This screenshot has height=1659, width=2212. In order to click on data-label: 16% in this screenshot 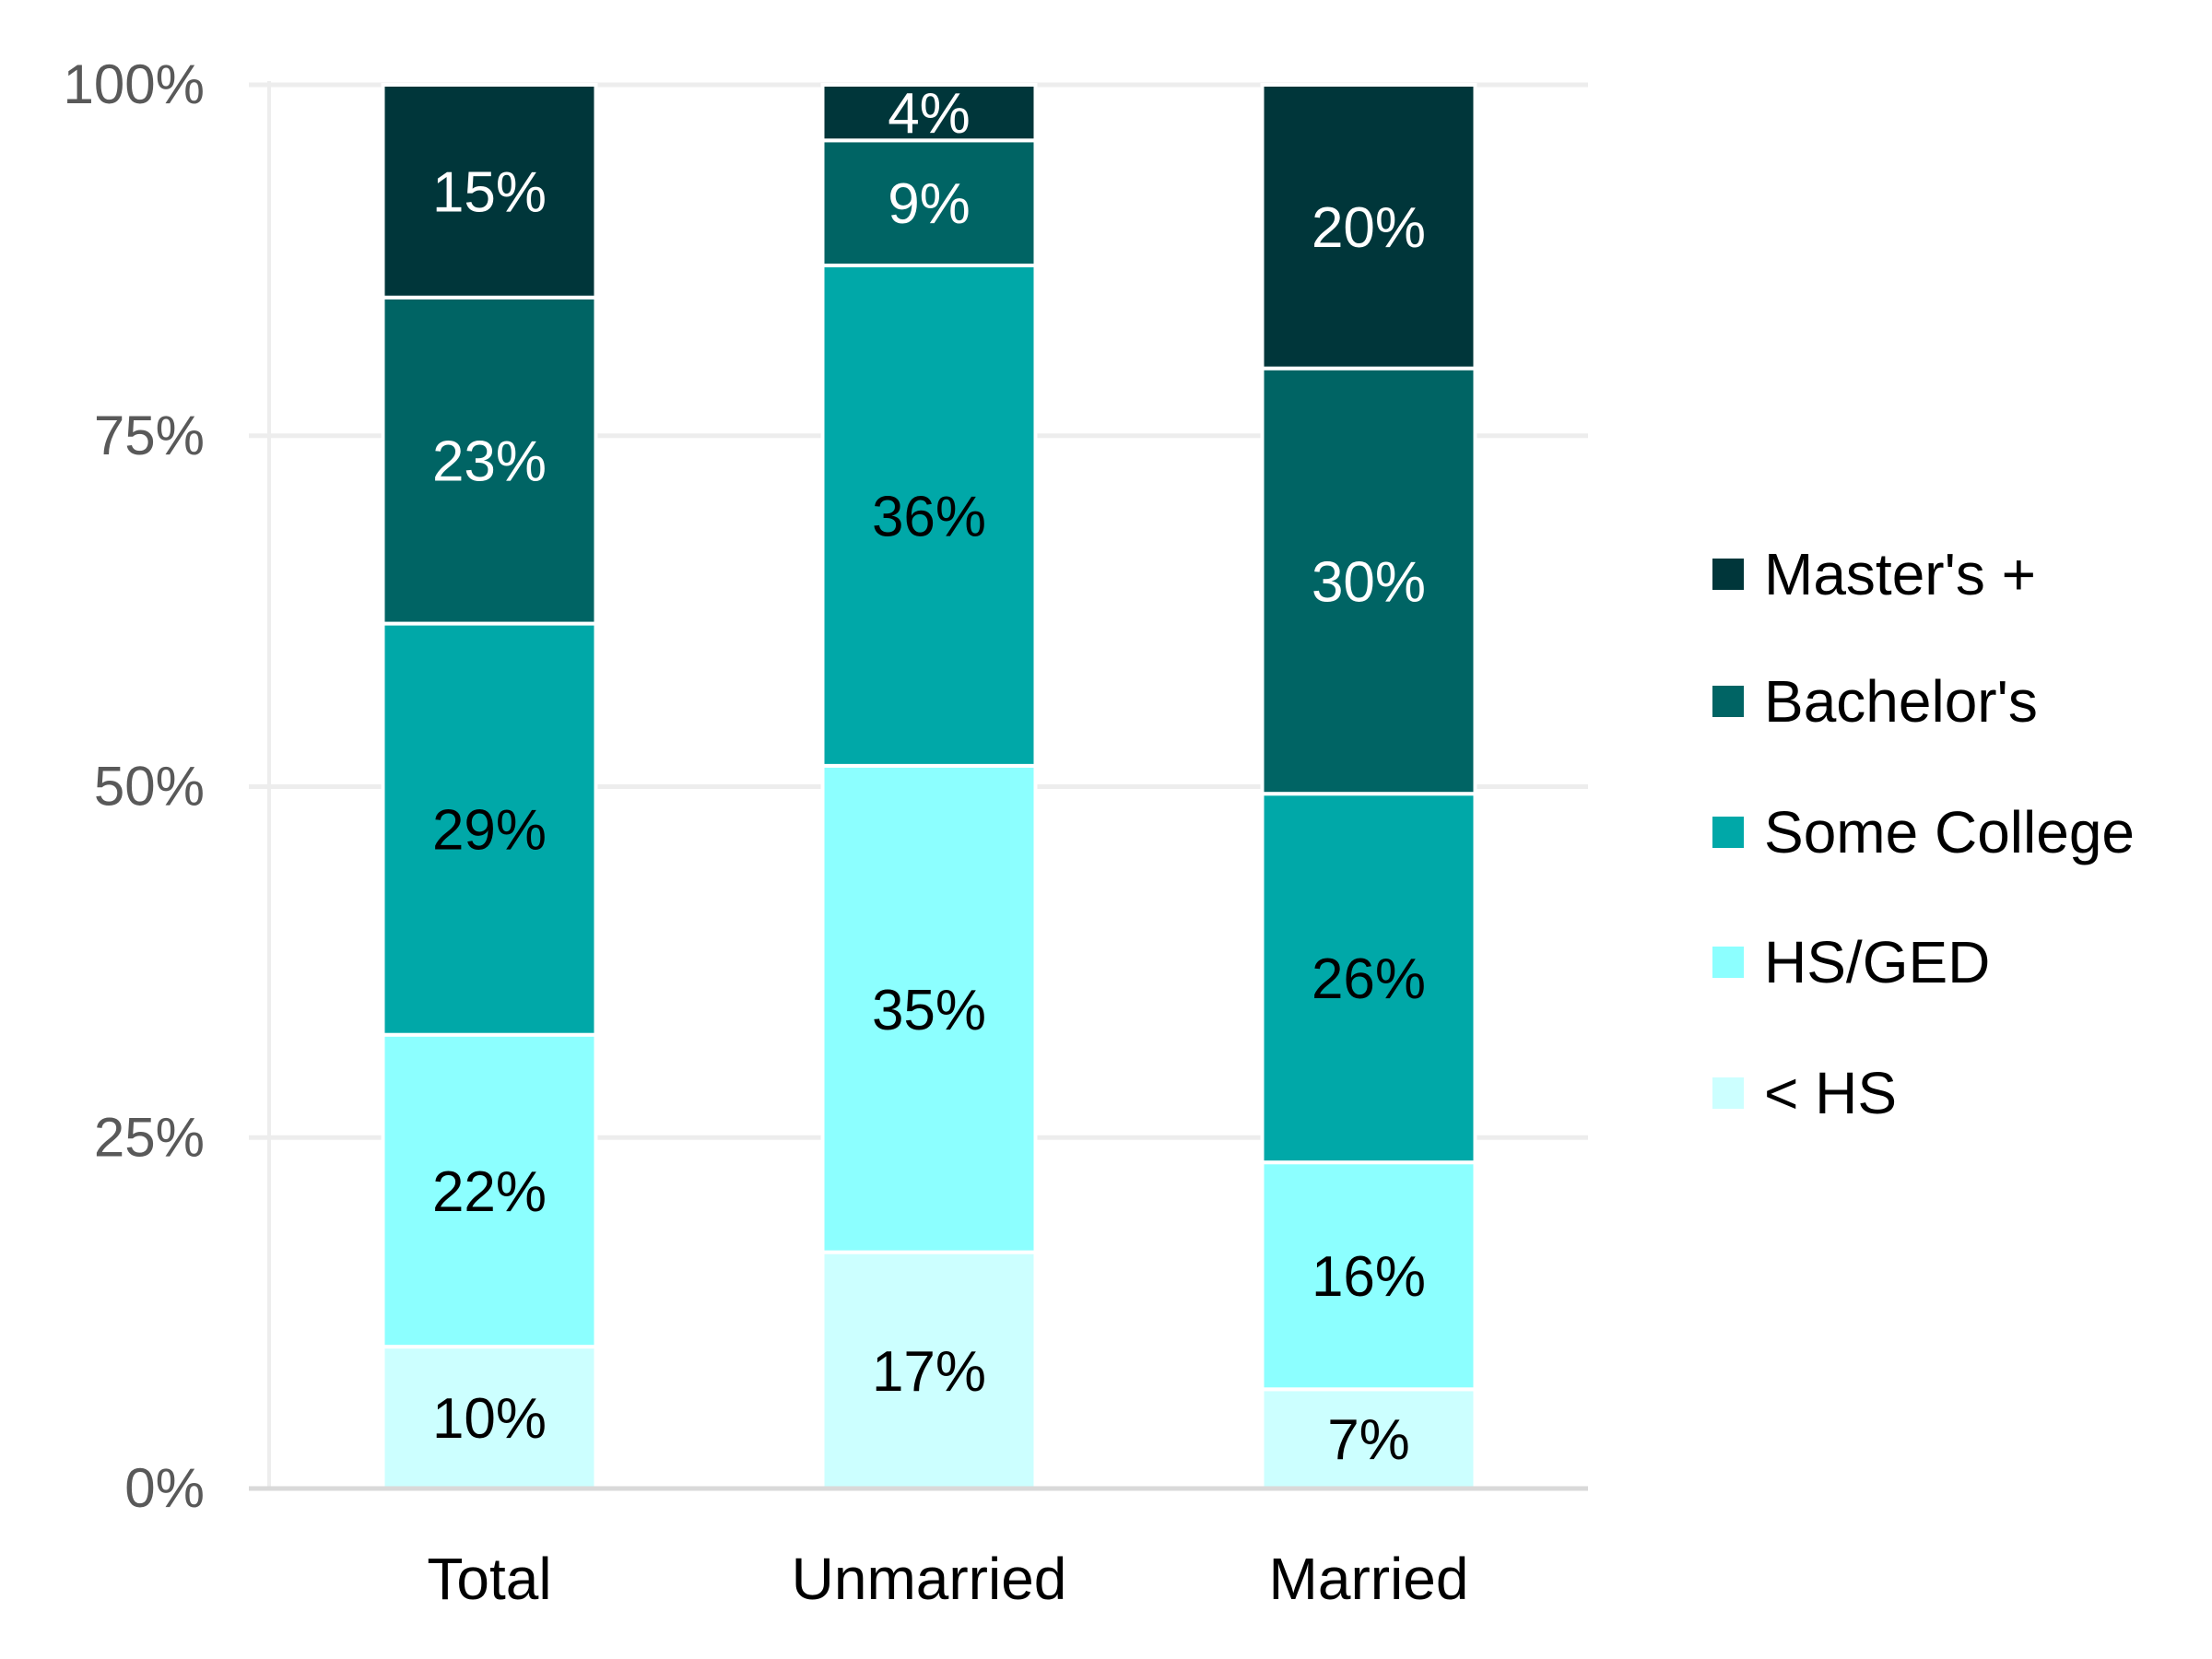, I will do `click(1369, 1277)`.